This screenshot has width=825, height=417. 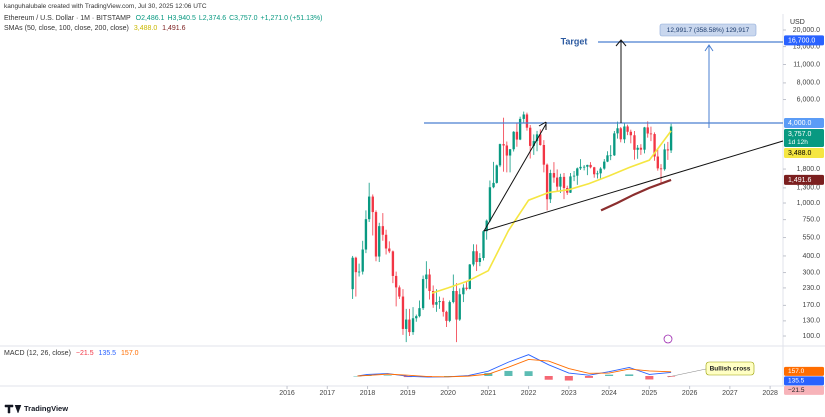 I want to click on arrow-line, so click(x=515, y=177).